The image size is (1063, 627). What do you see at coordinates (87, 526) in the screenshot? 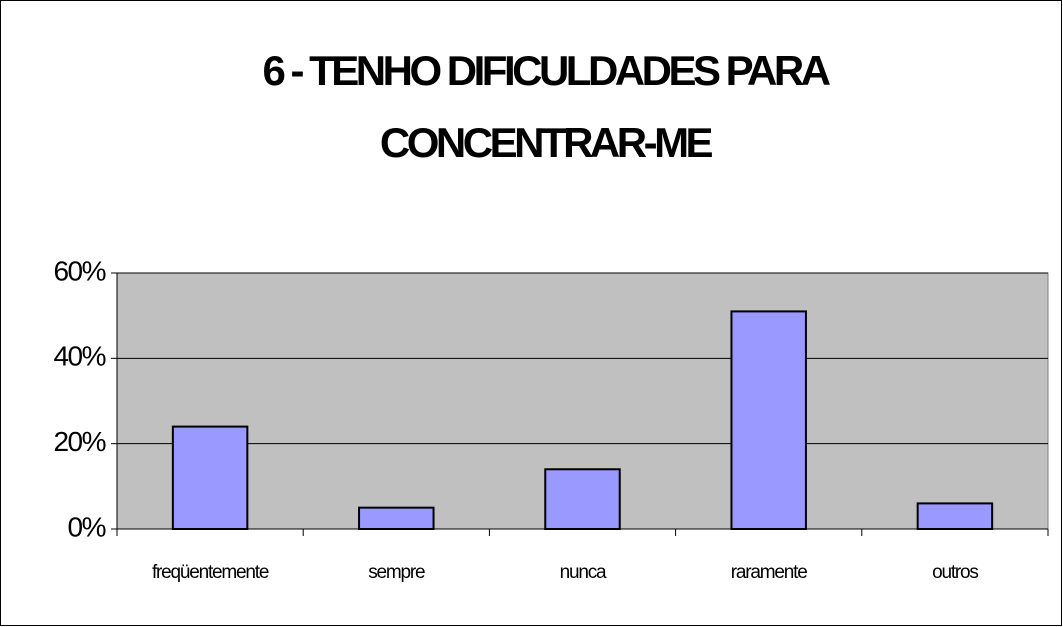
I see `y-tick-label: 0%` at bounding box center [87, 526].